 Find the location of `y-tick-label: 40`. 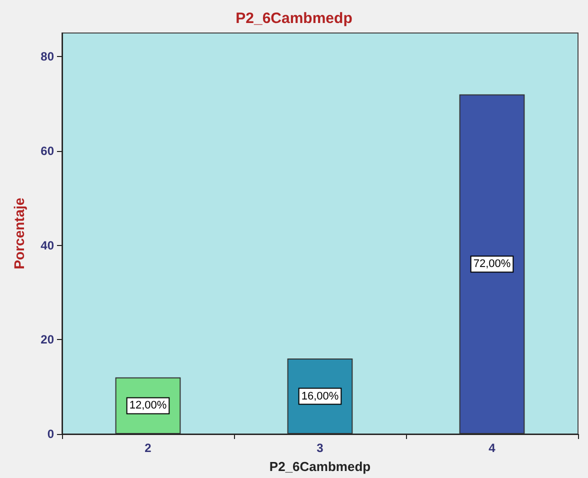

y-tick-label: 40 is located at coordinates (47, 245).